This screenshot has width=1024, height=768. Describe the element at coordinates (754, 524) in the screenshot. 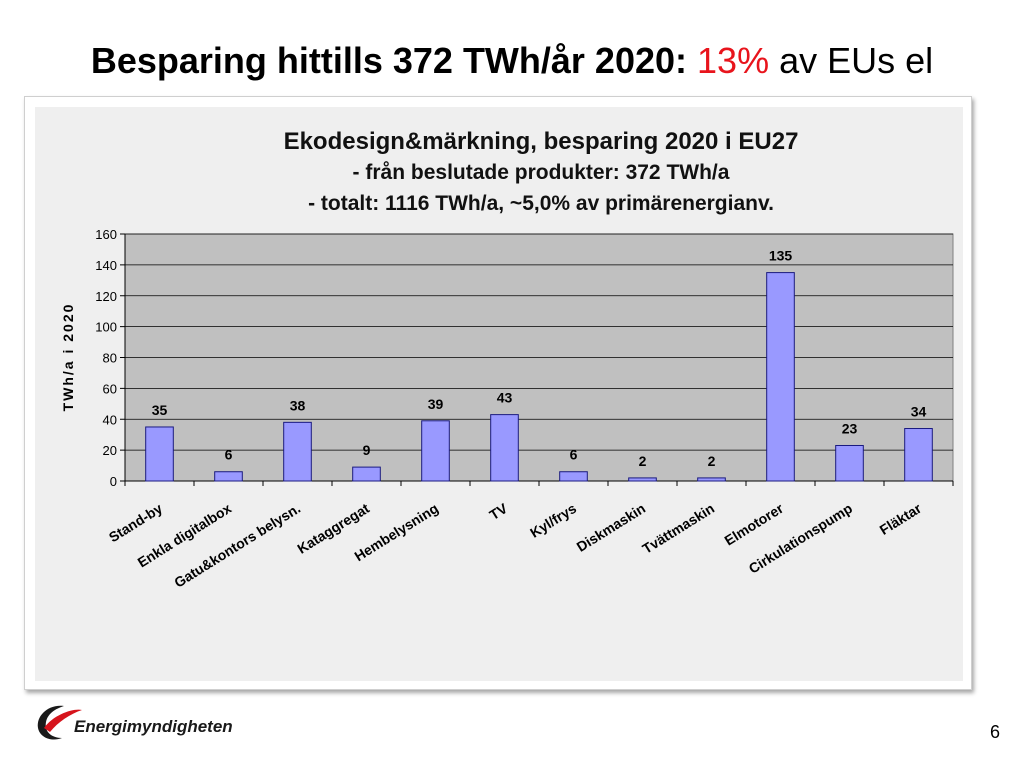

I see `category-label: Elmotorer` at that location.